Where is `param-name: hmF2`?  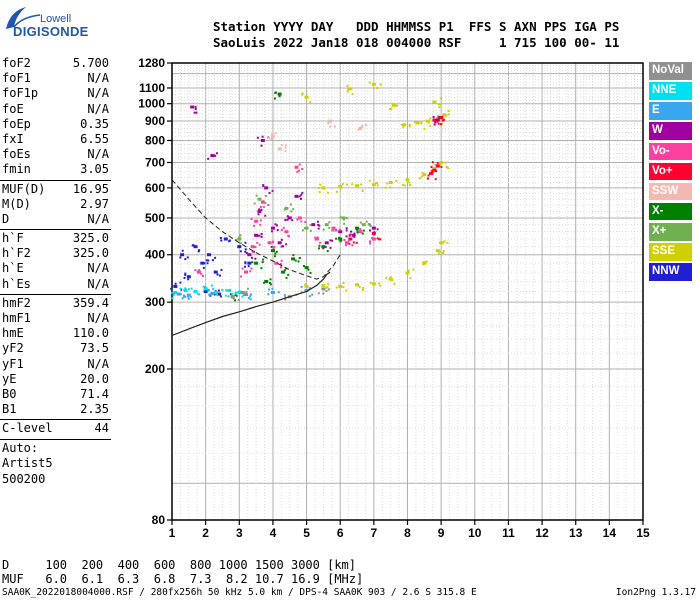 param-name: hmF2 is located at coordinates (16, 302).